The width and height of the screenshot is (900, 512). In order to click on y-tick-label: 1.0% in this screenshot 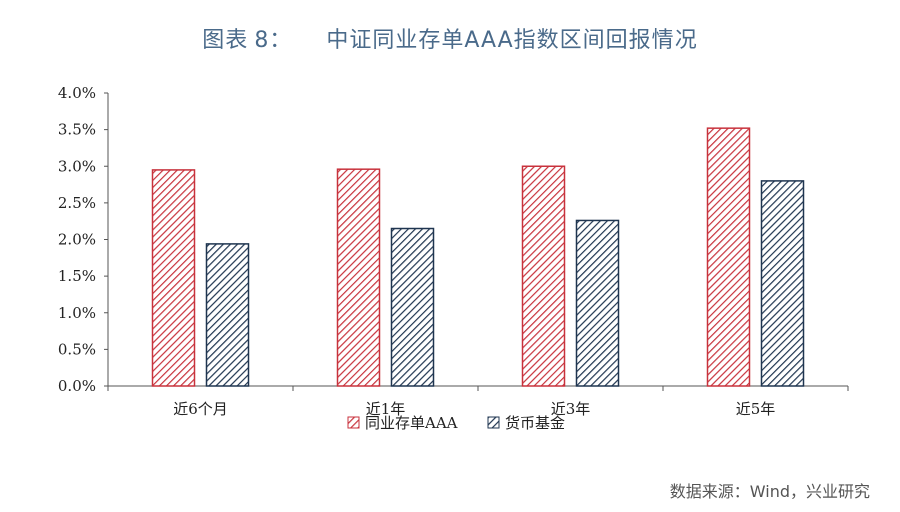, I will do `click(77, 313)`.